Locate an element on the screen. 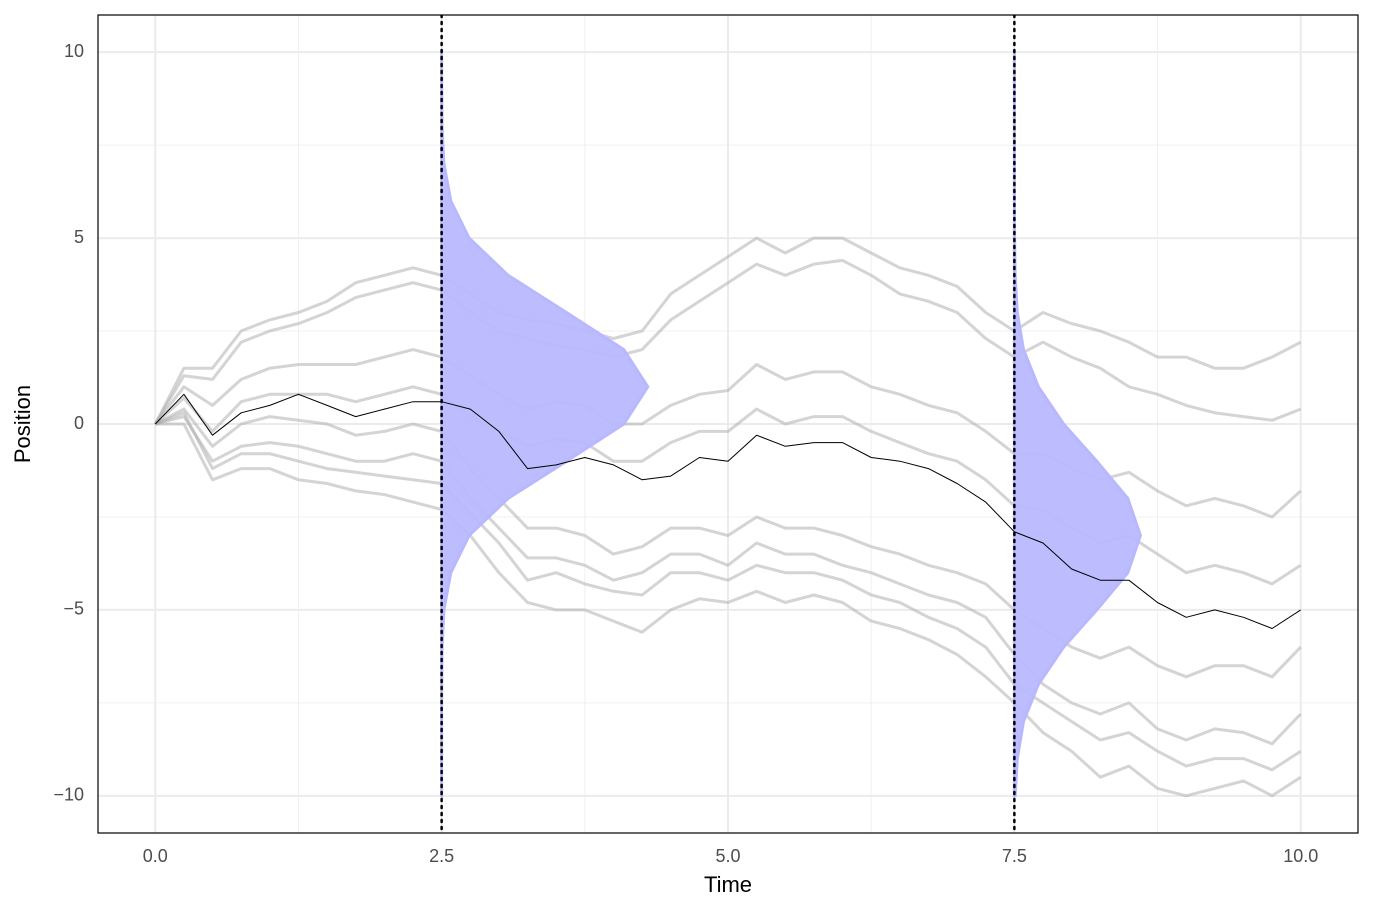  y-axis-title: Position is located at coordinates (22, 424).